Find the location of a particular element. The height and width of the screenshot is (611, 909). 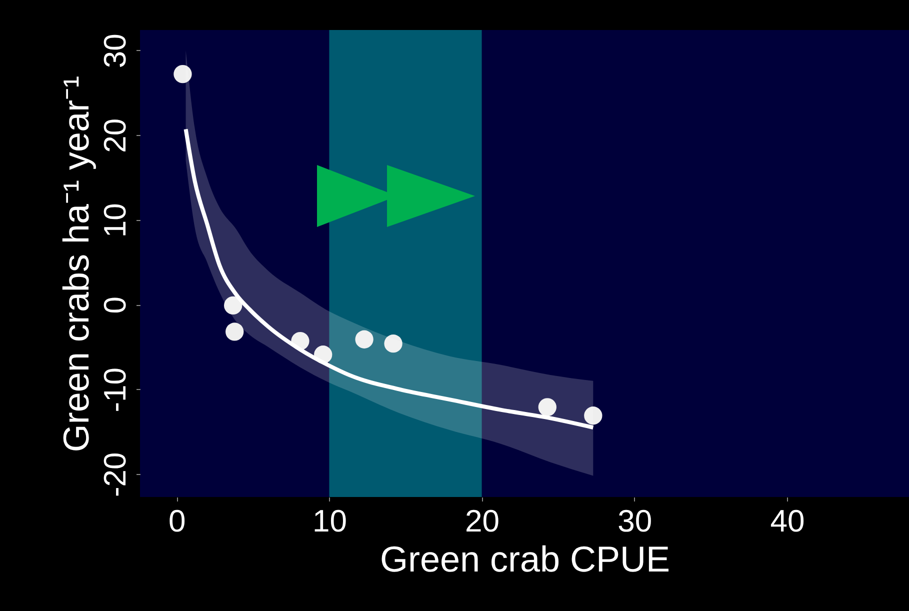

y-axis-title: Green crabs ha⁻¹ year⁻¹ is located at coordinates (76, 264).